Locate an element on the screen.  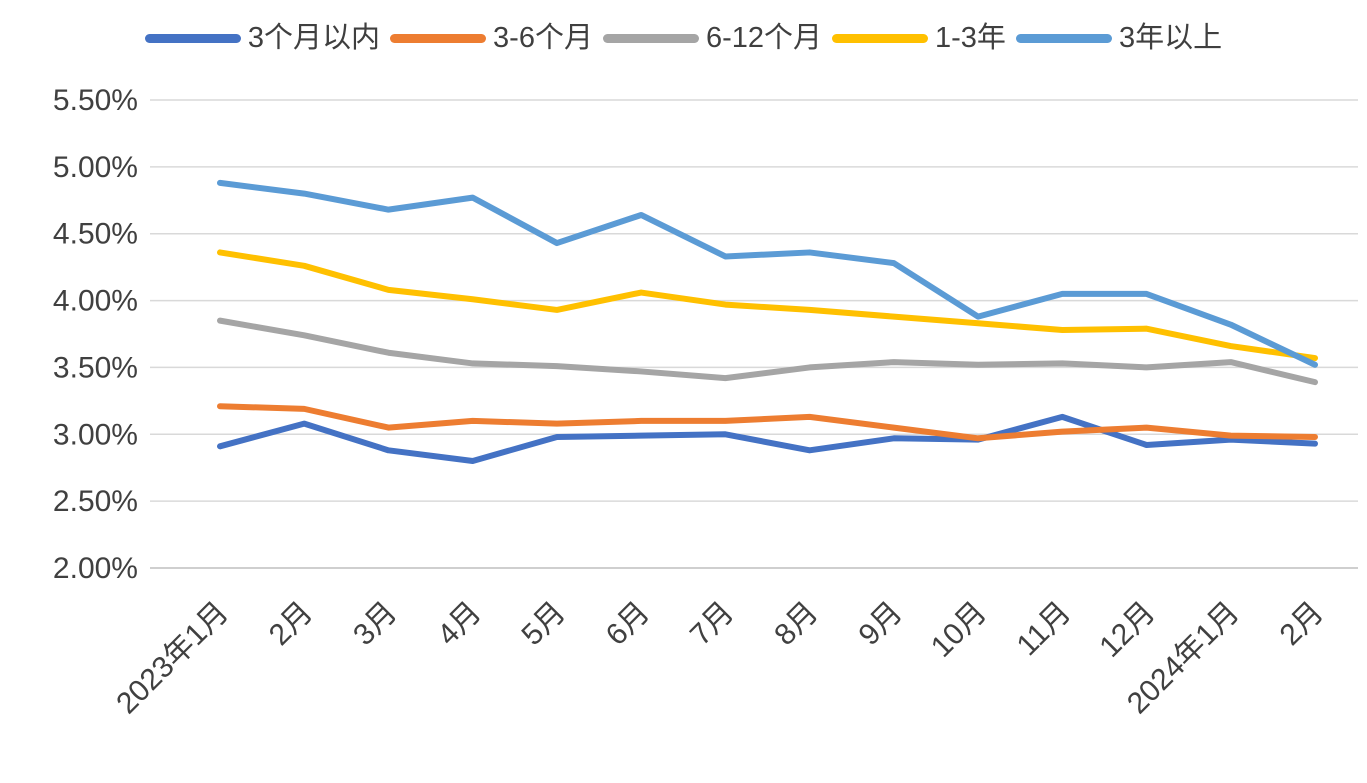
x-axis-tick-label: 12月 is located at coordinates (1127, 630).